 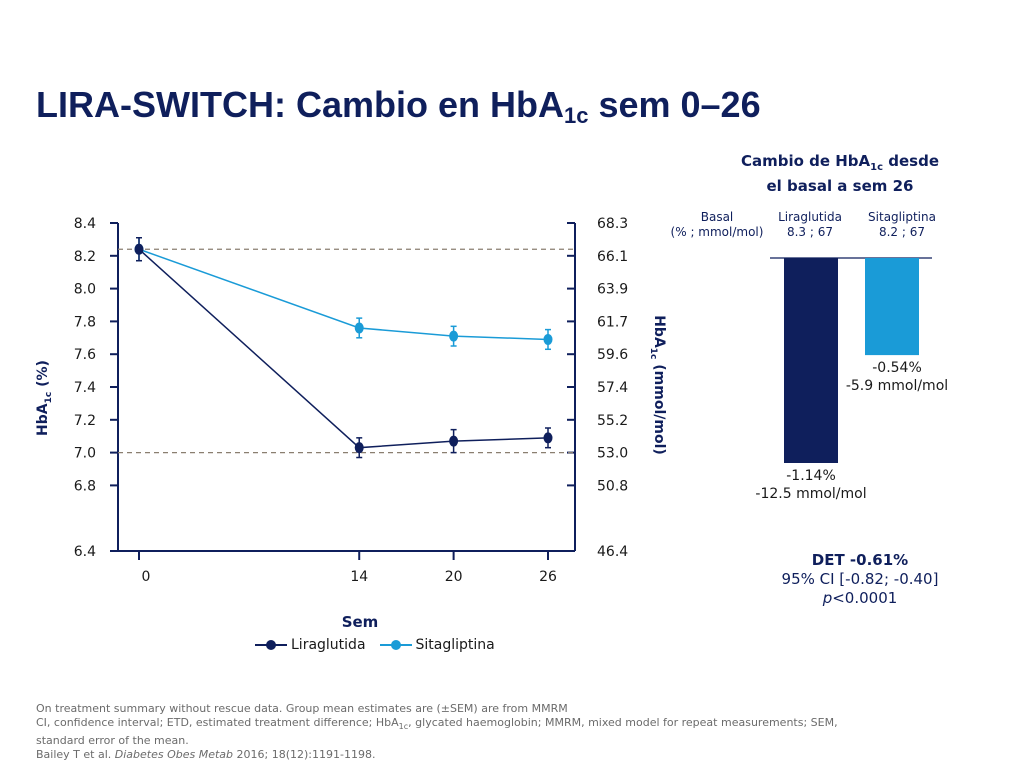 I want to click on x-tick-label: 20, so click(x=454, y=577).